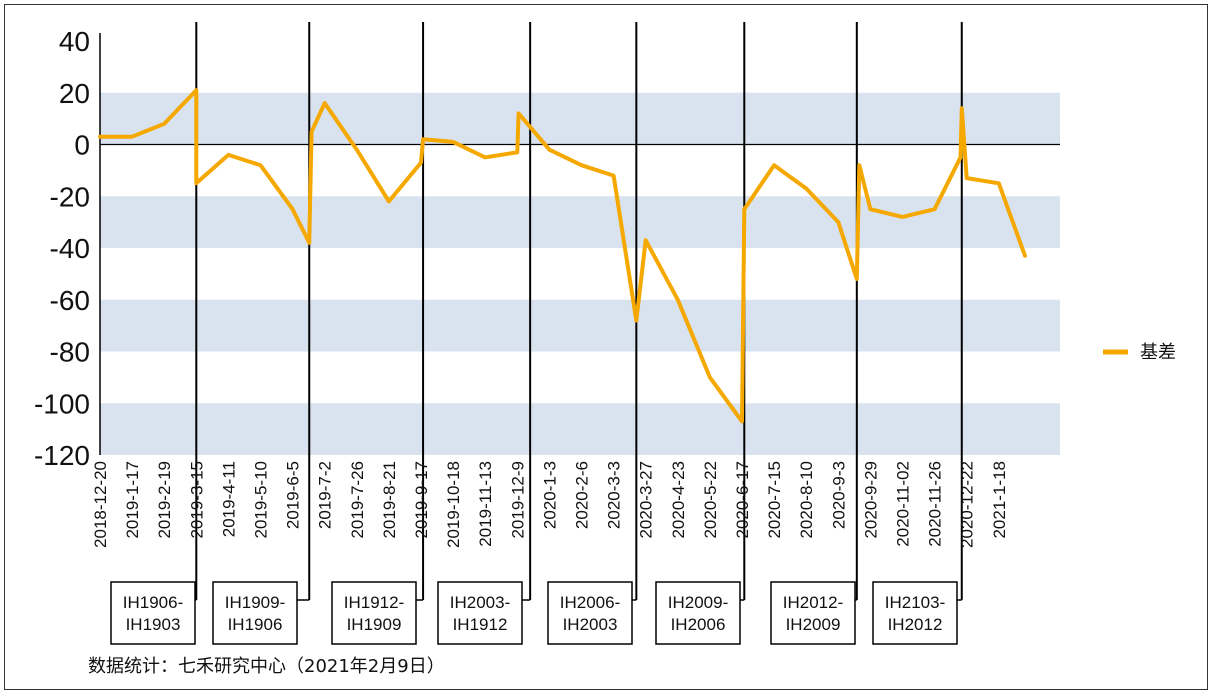 This screenshot has height=696, width=1214. I want to click on legend-label: 基差, so click(1158, 352).